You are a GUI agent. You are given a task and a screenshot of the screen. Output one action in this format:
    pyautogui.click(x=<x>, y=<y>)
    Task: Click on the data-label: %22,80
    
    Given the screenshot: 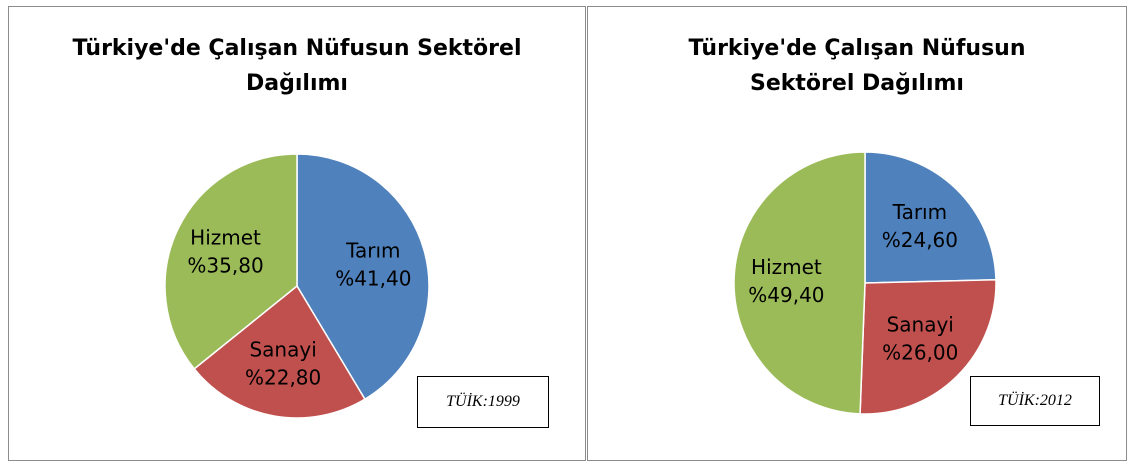 What is the action you would take?
    pyautogui.click(x=283, y=377)
    